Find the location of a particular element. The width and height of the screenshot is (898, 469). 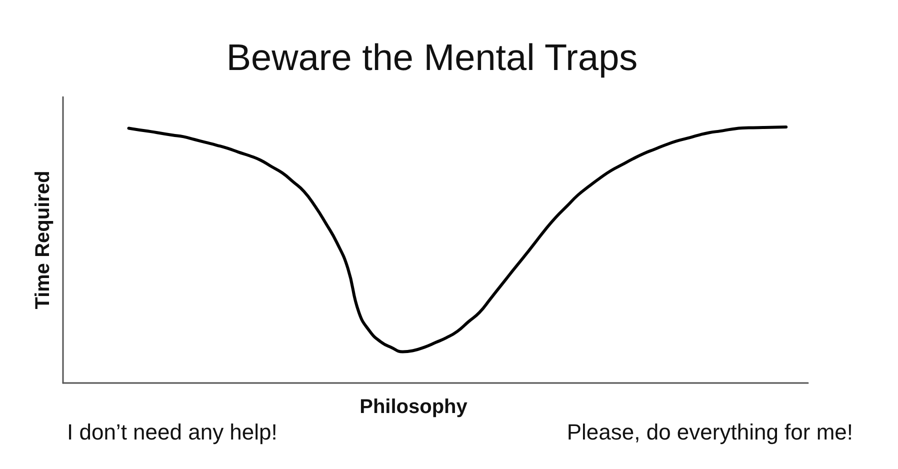

text: I don’t need any help! is located at coordinates (172, 432).